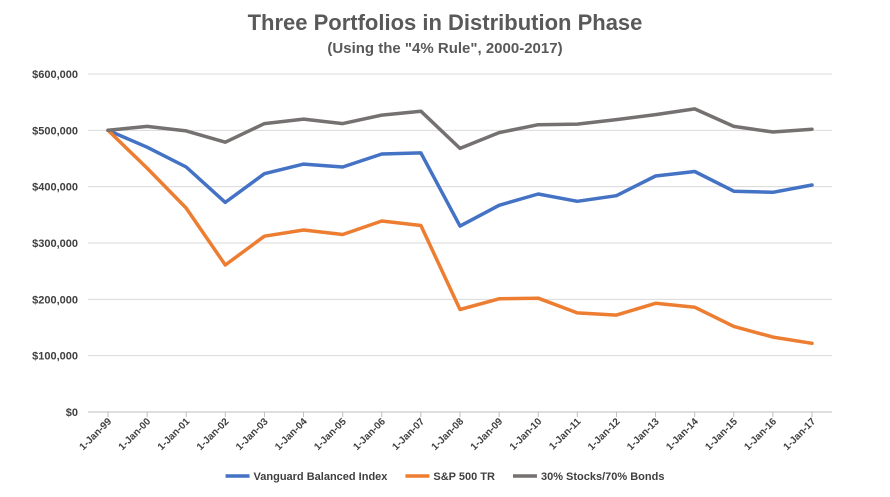 The height and width of the screenshot is (497, 890). What do you see at coordinates (321, 477) in the screenshot?
I see `legend-label: Vanguard Balanced Index` at bounding box center [321, 477].